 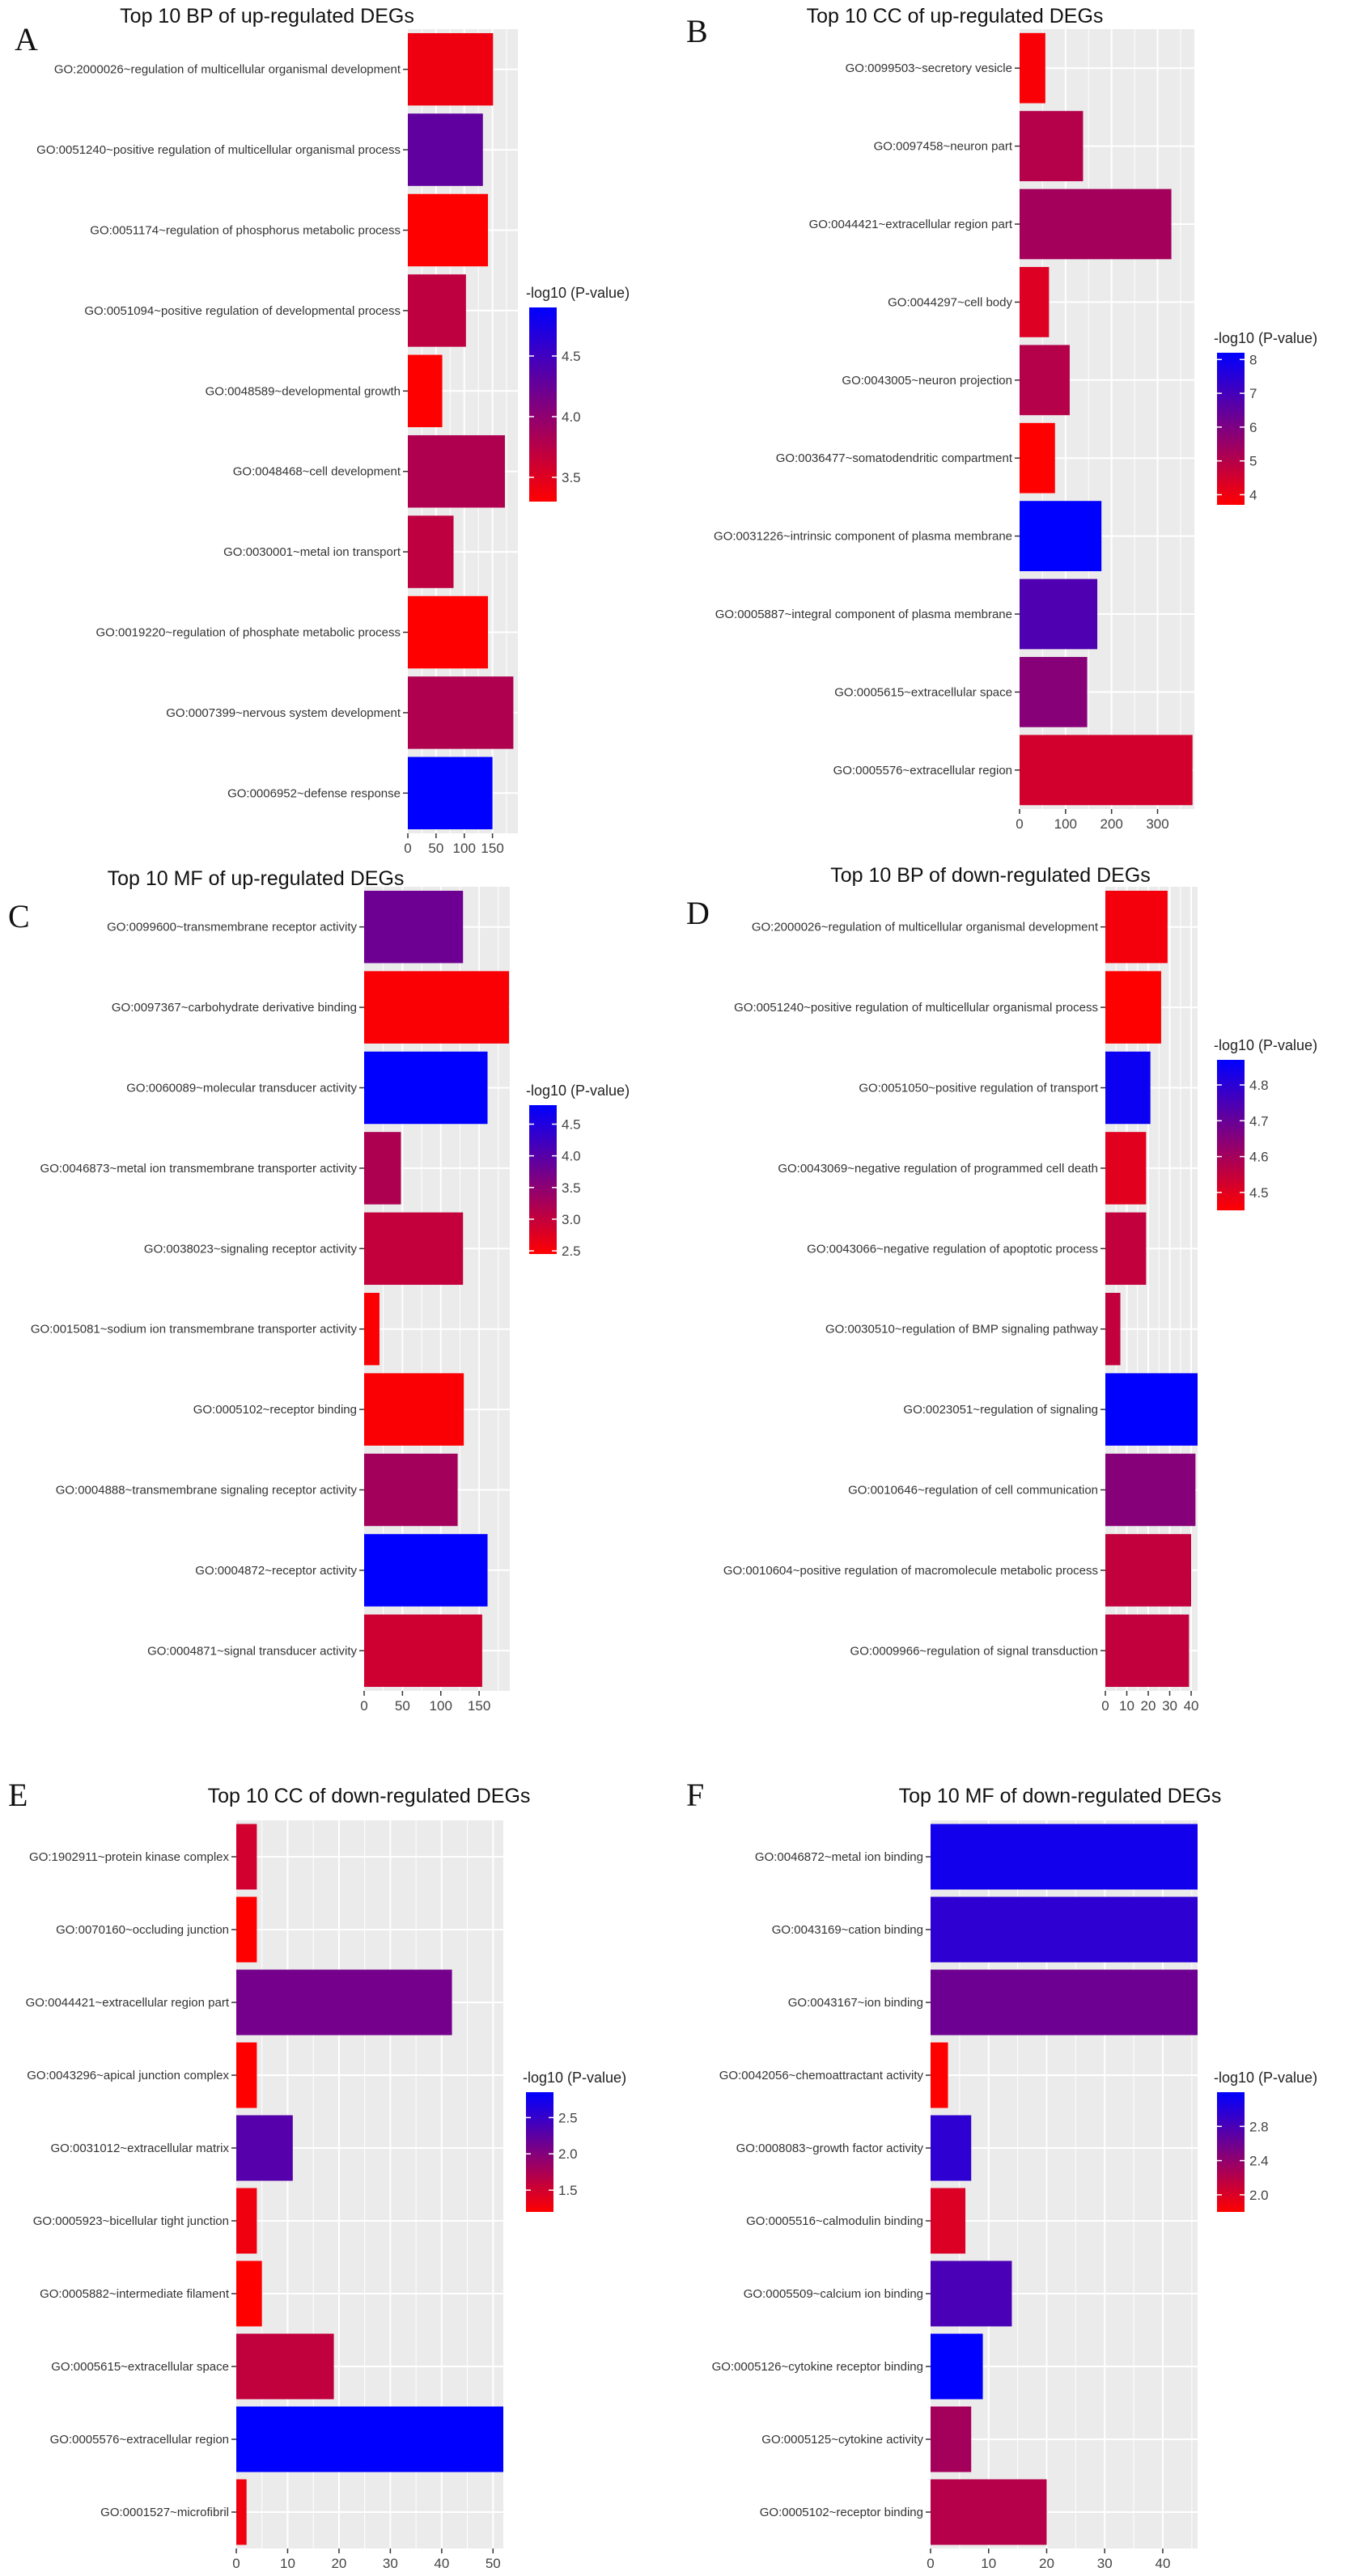 I want to click on y-tick-label: GO:0031012~extracellular matrix, so click(x=139, y=2148).